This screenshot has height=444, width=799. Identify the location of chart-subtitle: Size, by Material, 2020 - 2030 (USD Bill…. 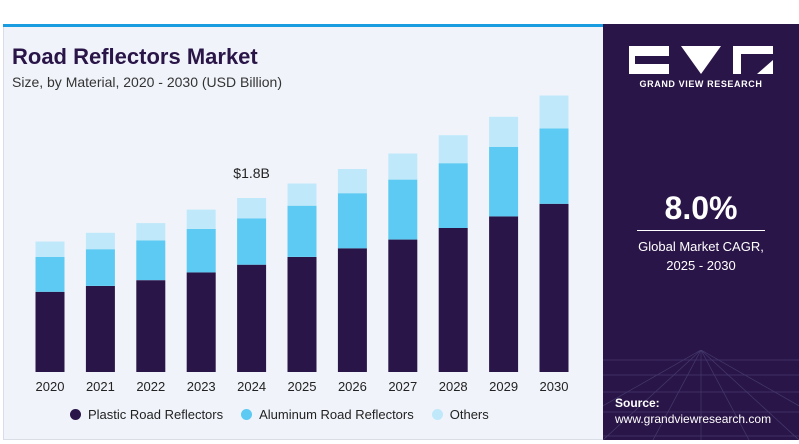
(147, 82).